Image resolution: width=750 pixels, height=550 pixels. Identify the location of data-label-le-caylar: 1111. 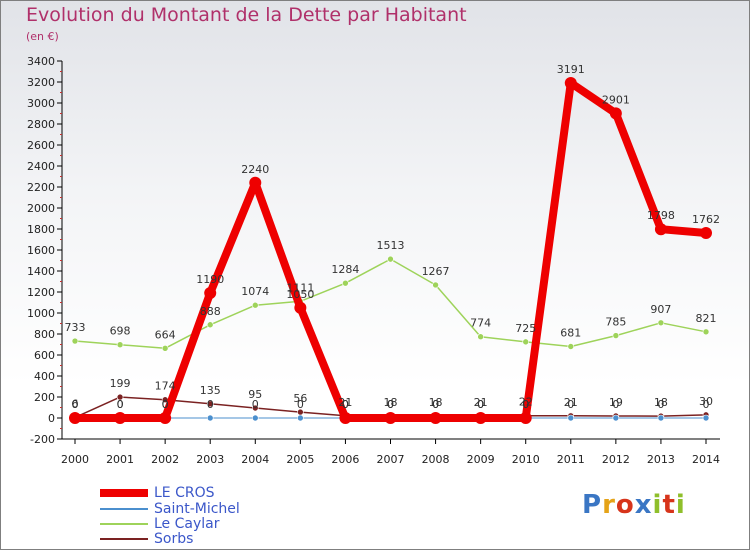
(300, 287).